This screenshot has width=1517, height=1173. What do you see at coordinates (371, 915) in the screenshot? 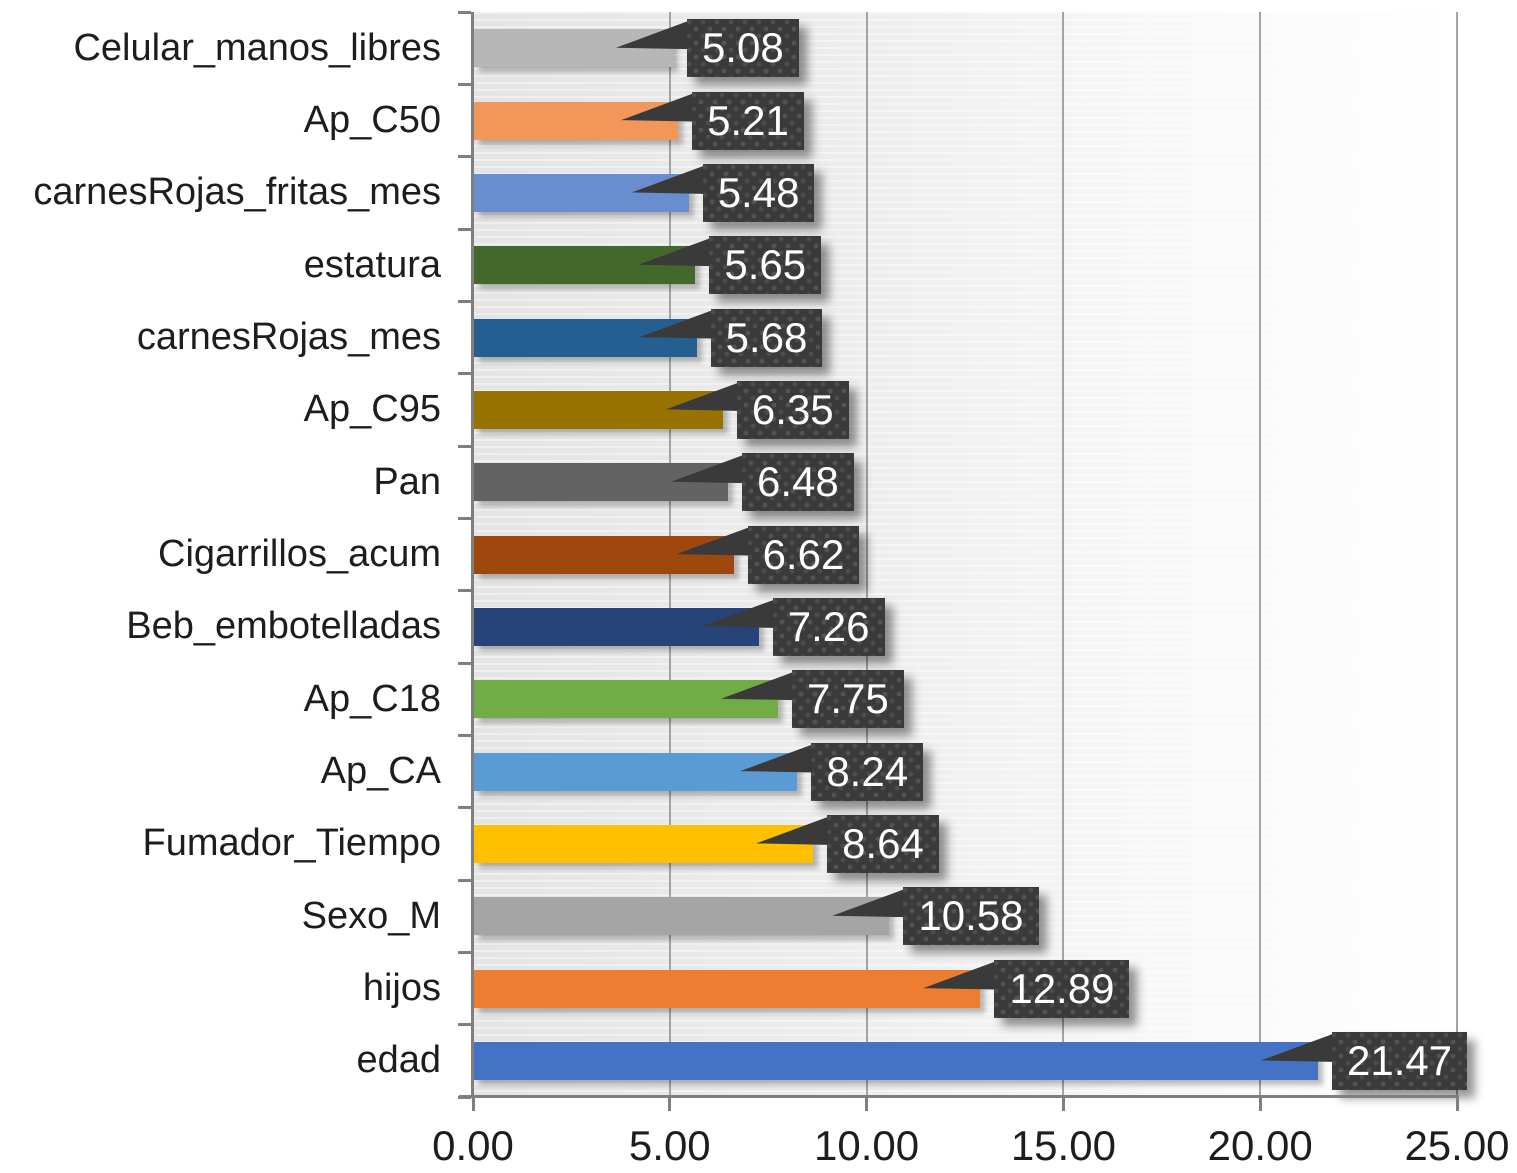
I see `category-label: Sexo_M` at bounding box center [371, 915].